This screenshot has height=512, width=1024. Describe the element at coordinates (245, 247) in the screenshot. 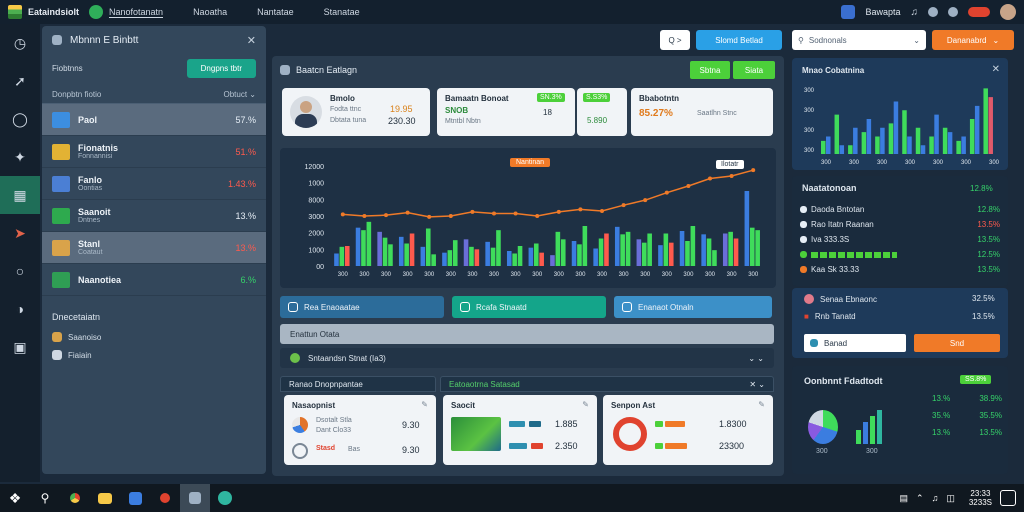

I see `sidebar-item-value: 13.%` at that location.